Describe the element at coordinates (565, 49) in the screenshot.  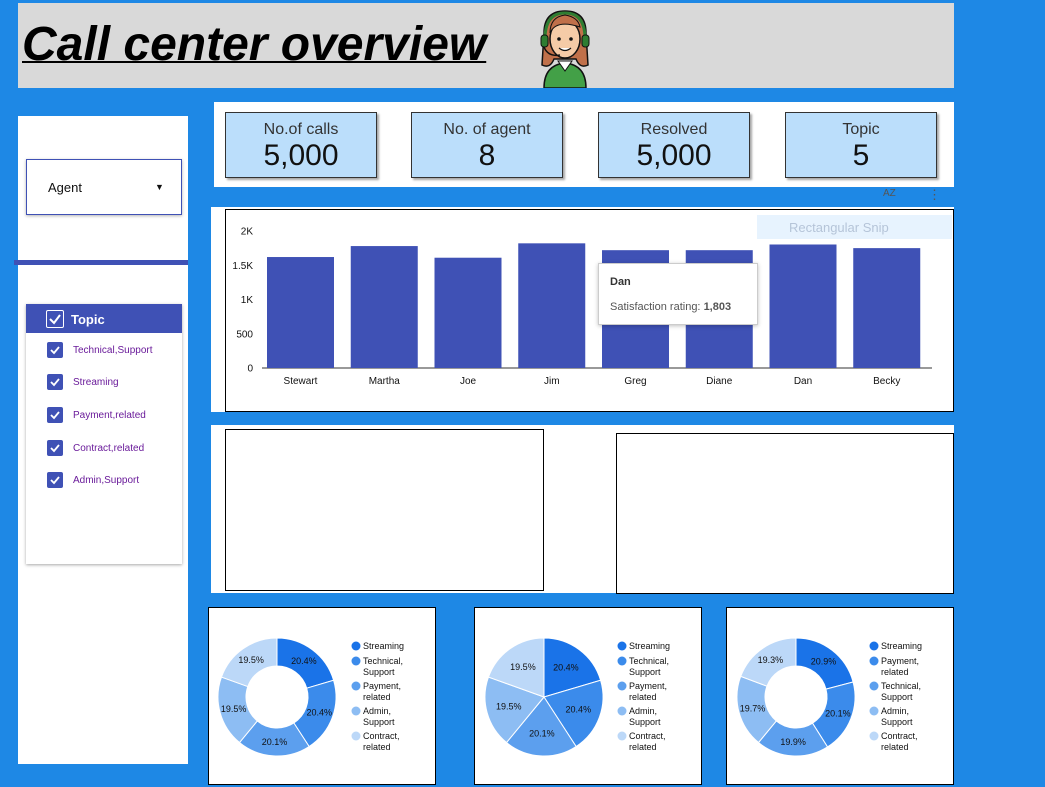
I see `agent-avatar-icon` at that location.